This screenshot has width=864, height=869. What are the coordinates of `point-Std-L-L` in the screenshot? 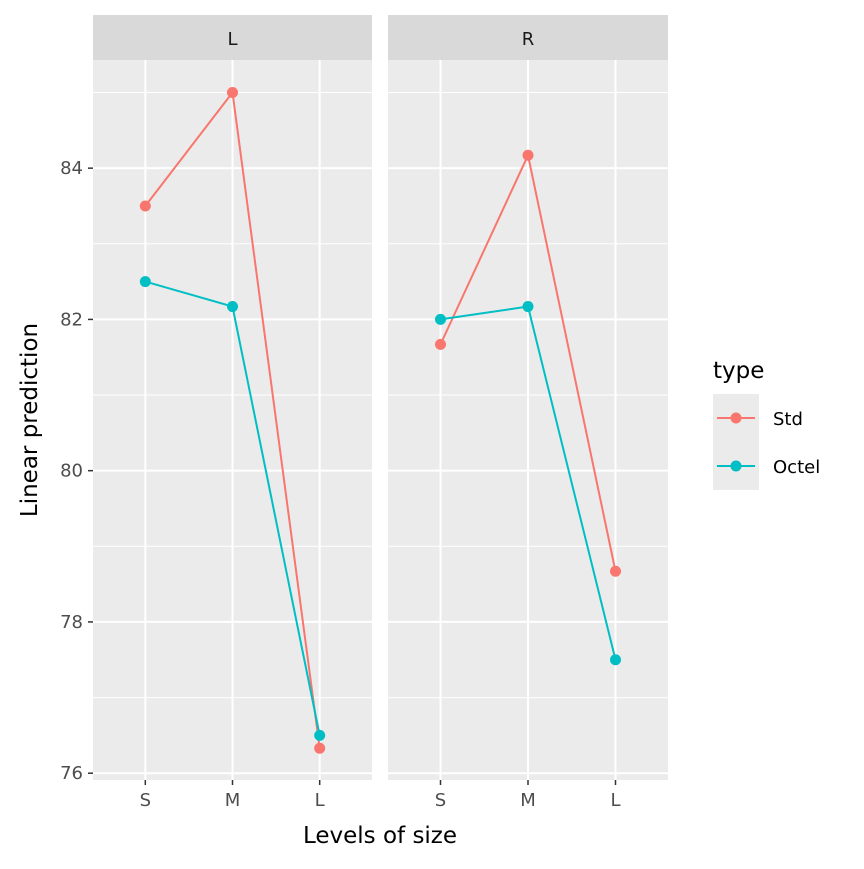 It's located at (320, 748).